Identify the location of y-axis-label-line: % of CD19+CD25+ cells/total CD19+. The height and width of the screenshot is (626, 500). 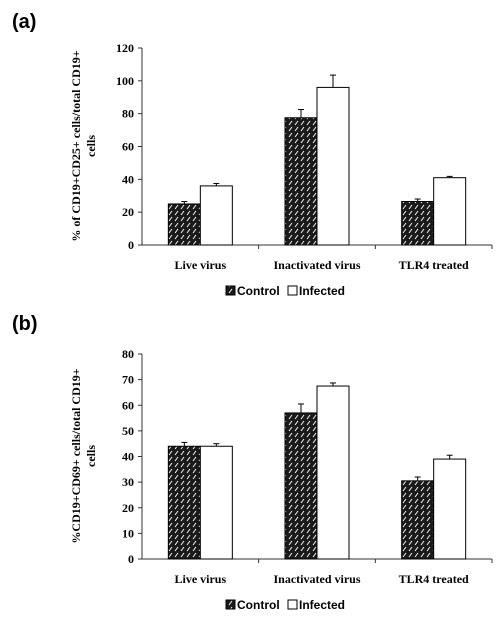
(76, 145).